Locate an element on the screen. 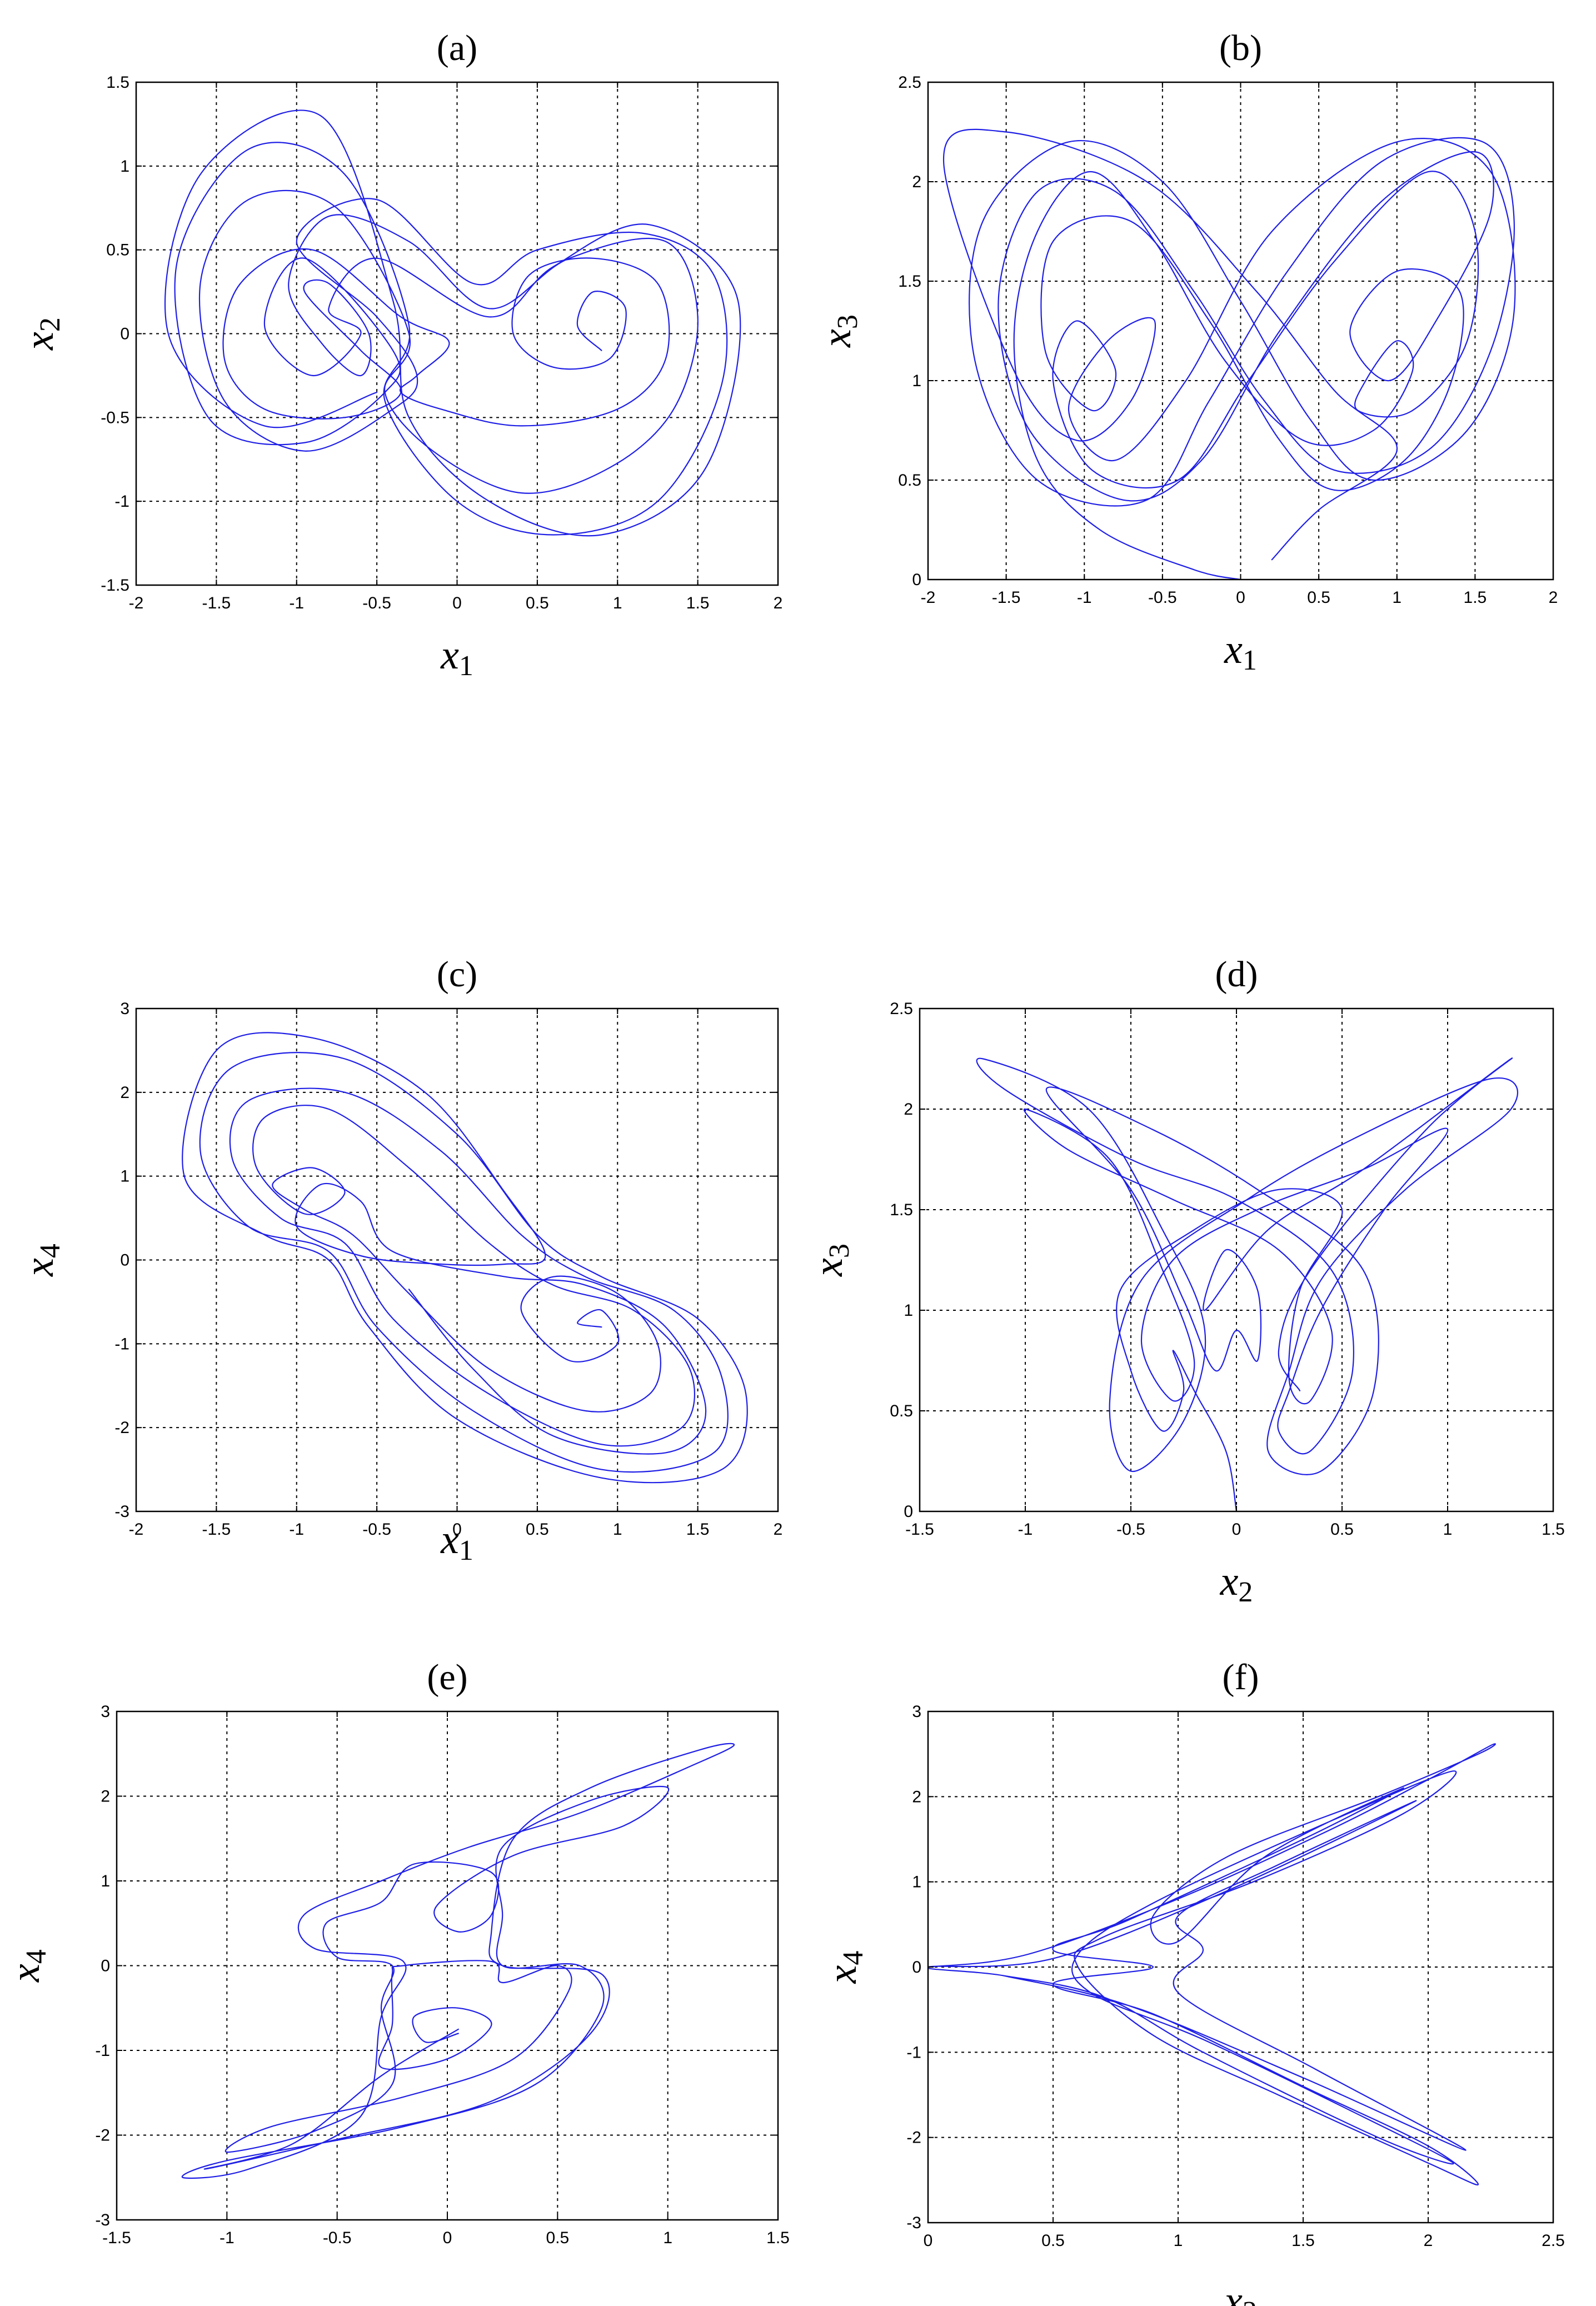 This screenshot has width=1596, height=2306. x-axis-label: x1 is located at coordinates (456, 657).